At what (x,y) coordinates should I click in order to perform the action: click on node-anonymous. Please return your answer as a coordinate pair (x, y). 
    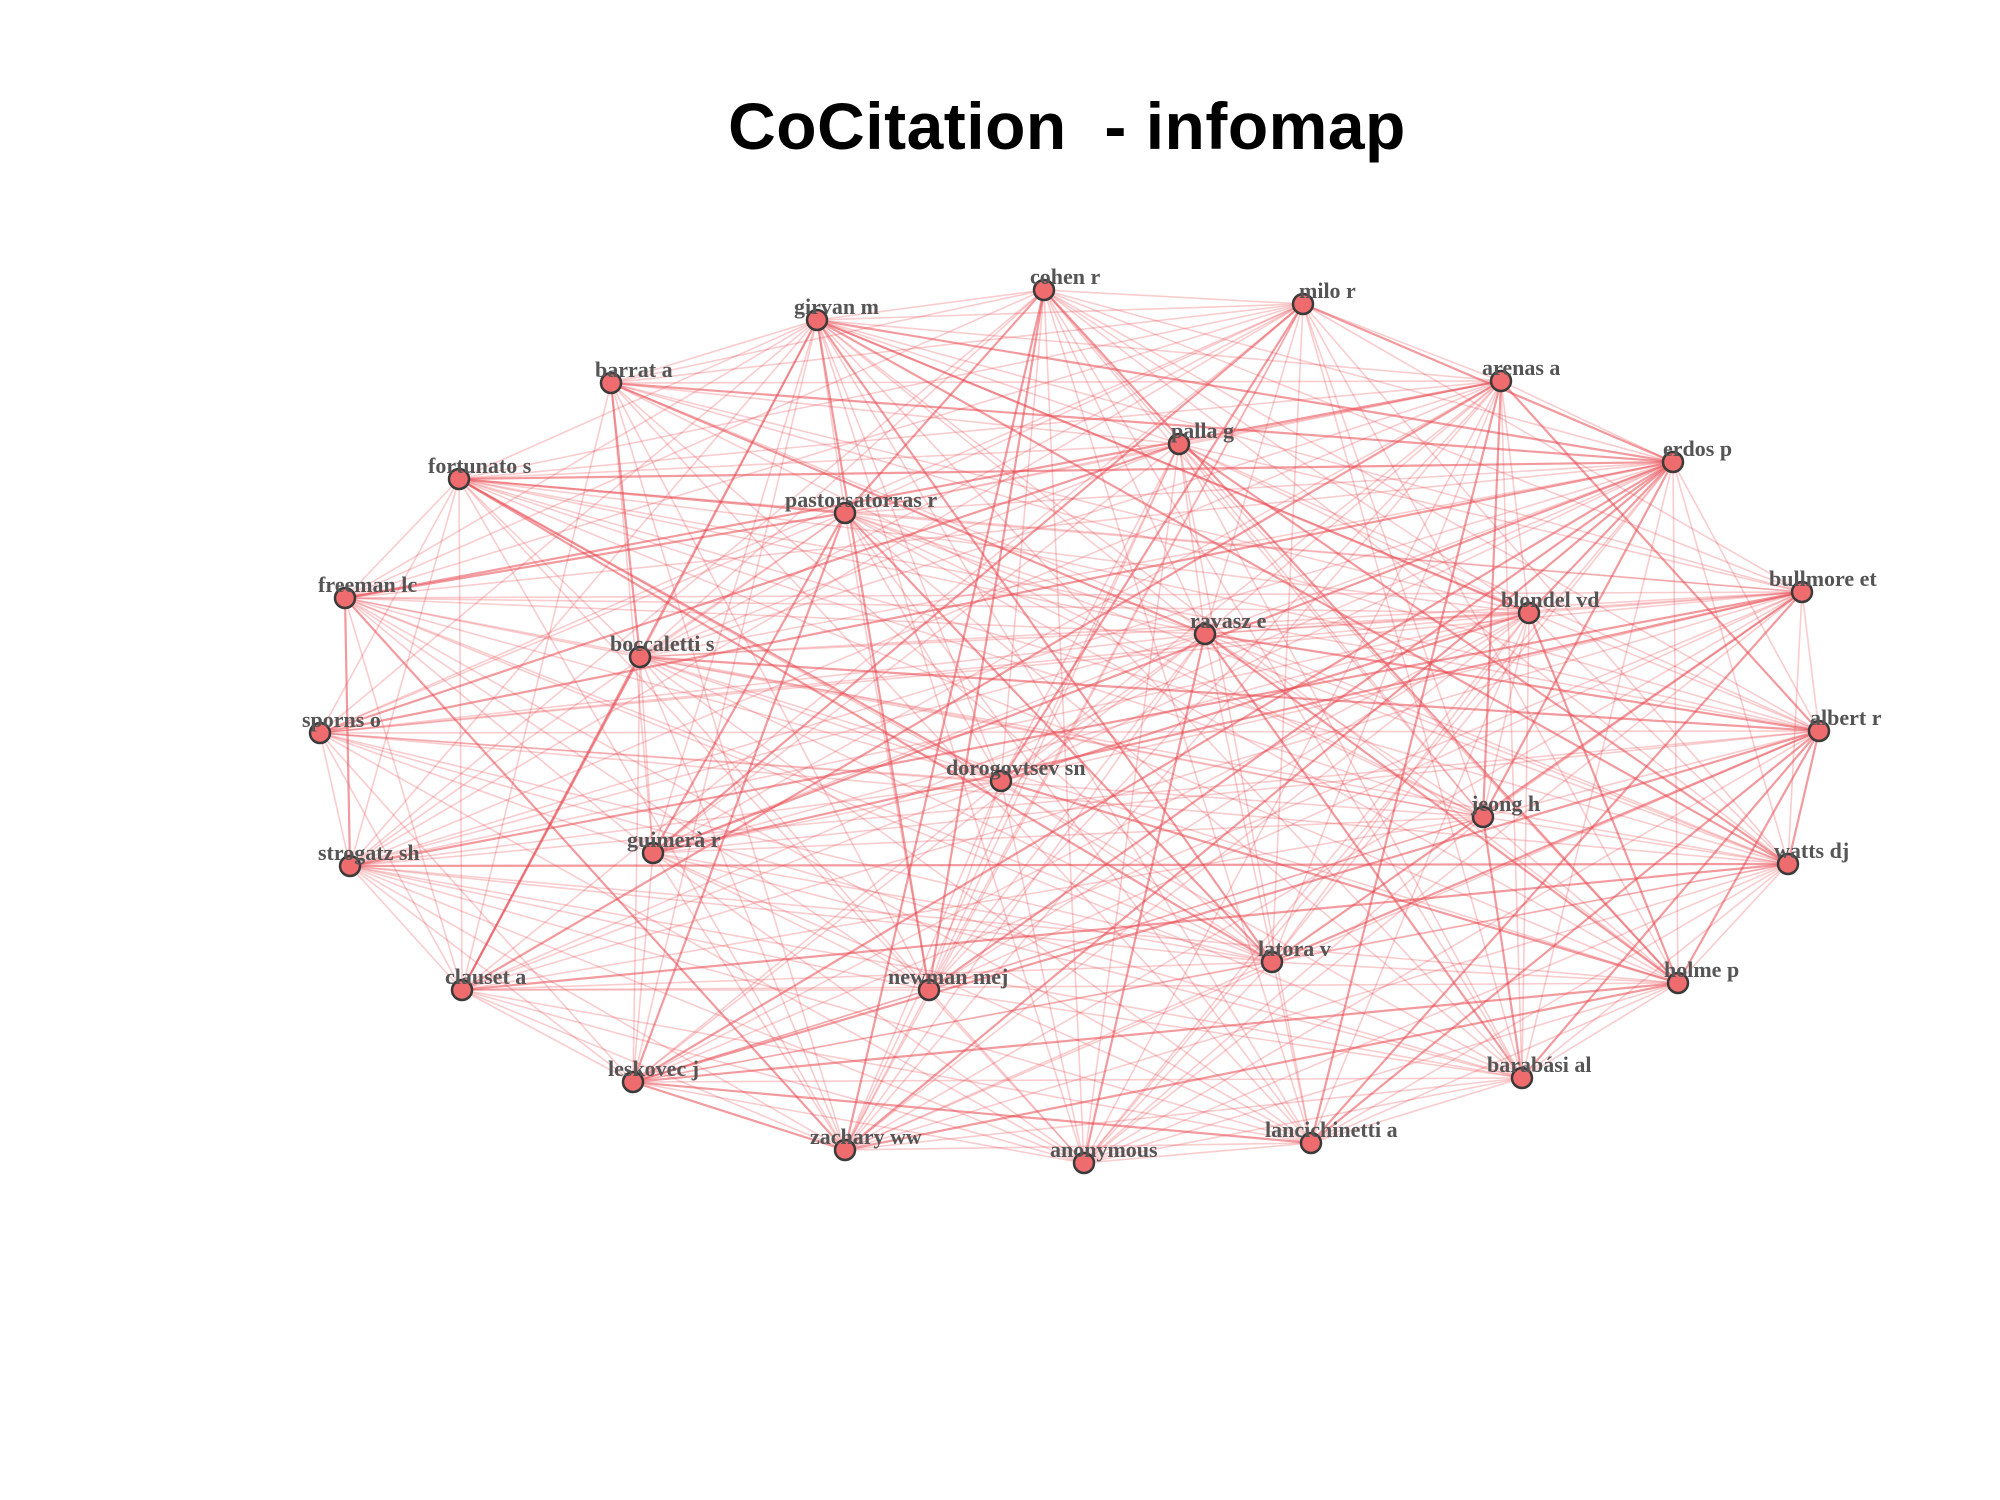
    Looking at the image, I should click on (1084, 1163).